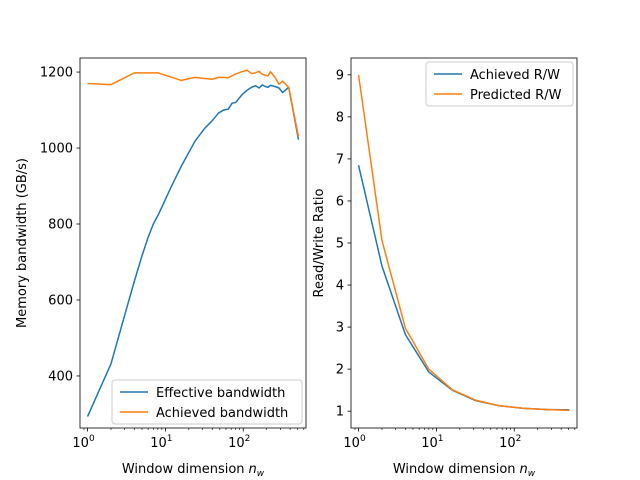 This screenshot has width=640, height=480. What do you see at coordinates (222, 413) in the screenshot?
I see `legend-label-1: Achieved bandwidth` at bounding box center [222, 413].